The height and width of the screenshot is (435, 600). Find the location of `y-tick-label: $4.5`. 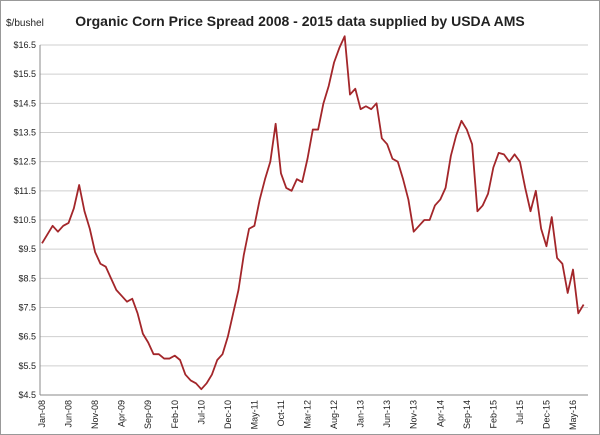

y-tick-label: $4.5 is located at coordinates (27, 395).